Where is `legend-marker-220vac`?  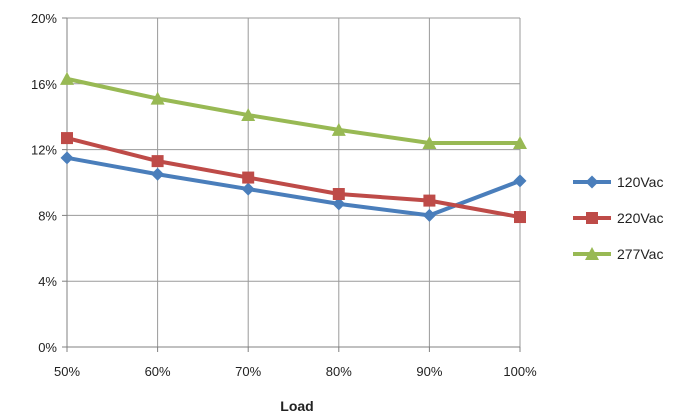
legend-marker-220vac is located at coordinates (592, 218).